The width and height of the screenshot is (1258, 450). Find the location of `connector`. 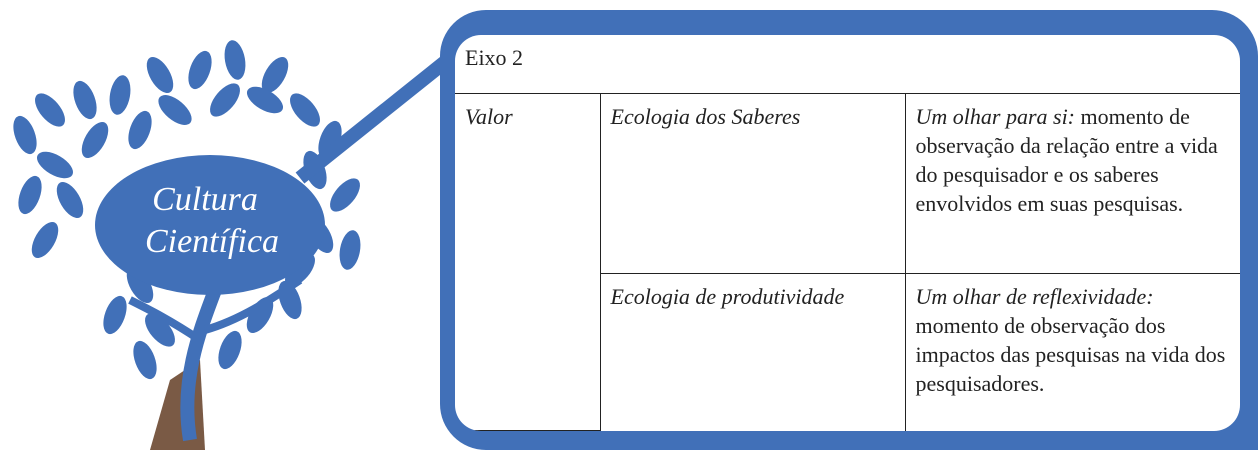

connector is located at coordinates (375, 118).